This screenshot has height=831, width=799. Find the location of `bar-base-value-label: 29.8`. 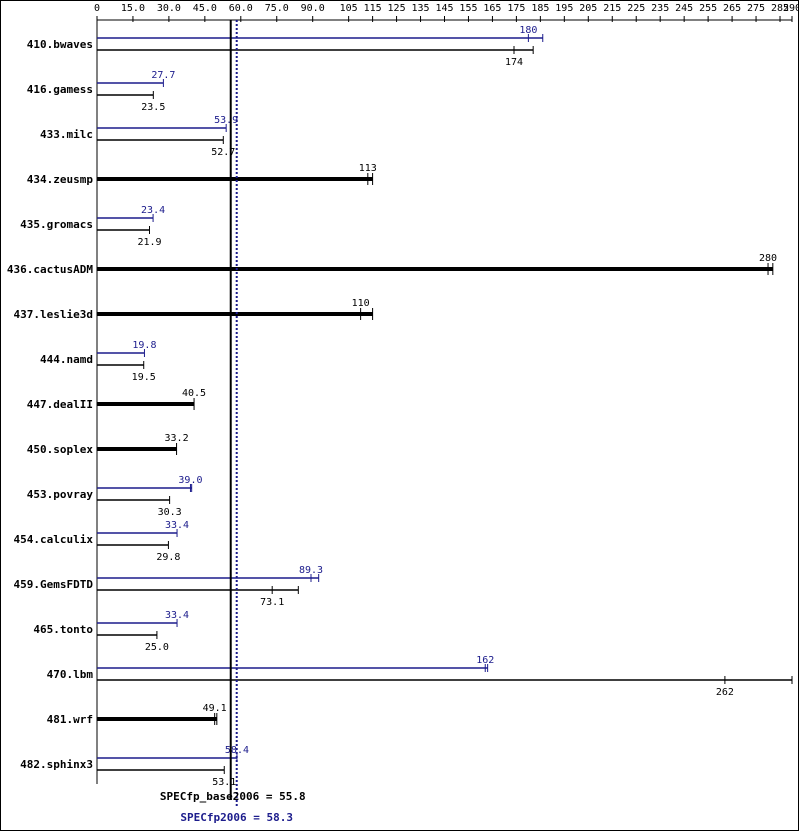

bar-base-value-label: 29.8 is located at coordinates (168, 557).